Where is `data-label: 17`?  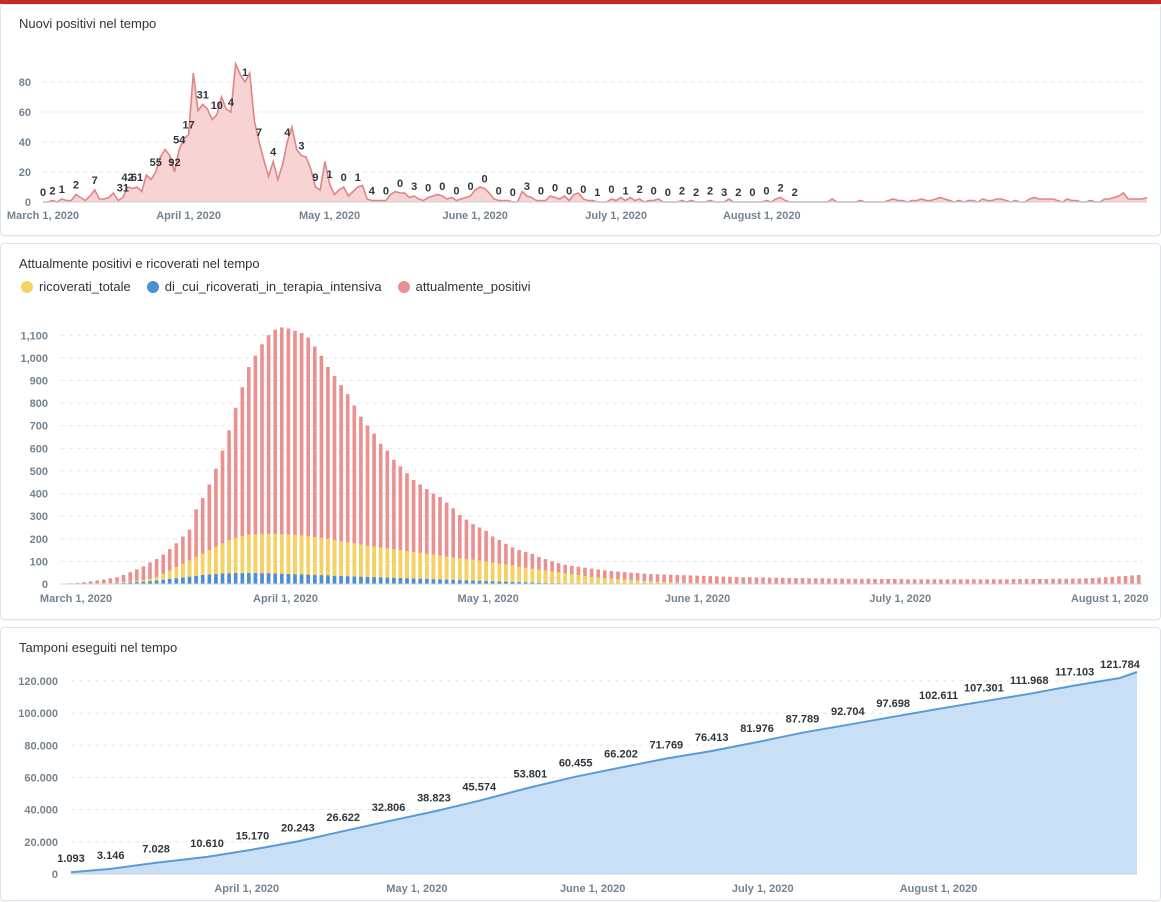
data-label: 17 is located at coordinates (189, 126).